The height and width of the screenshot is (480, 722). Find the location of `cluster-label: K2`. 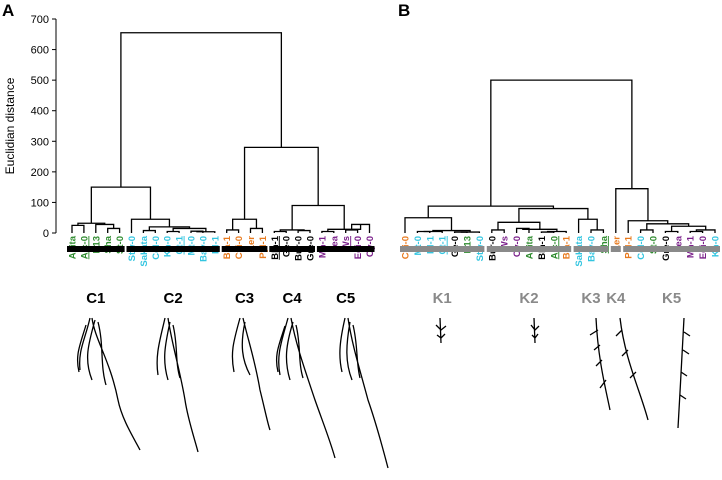

cluster-label: K2 is located at coordinates (528, 298).